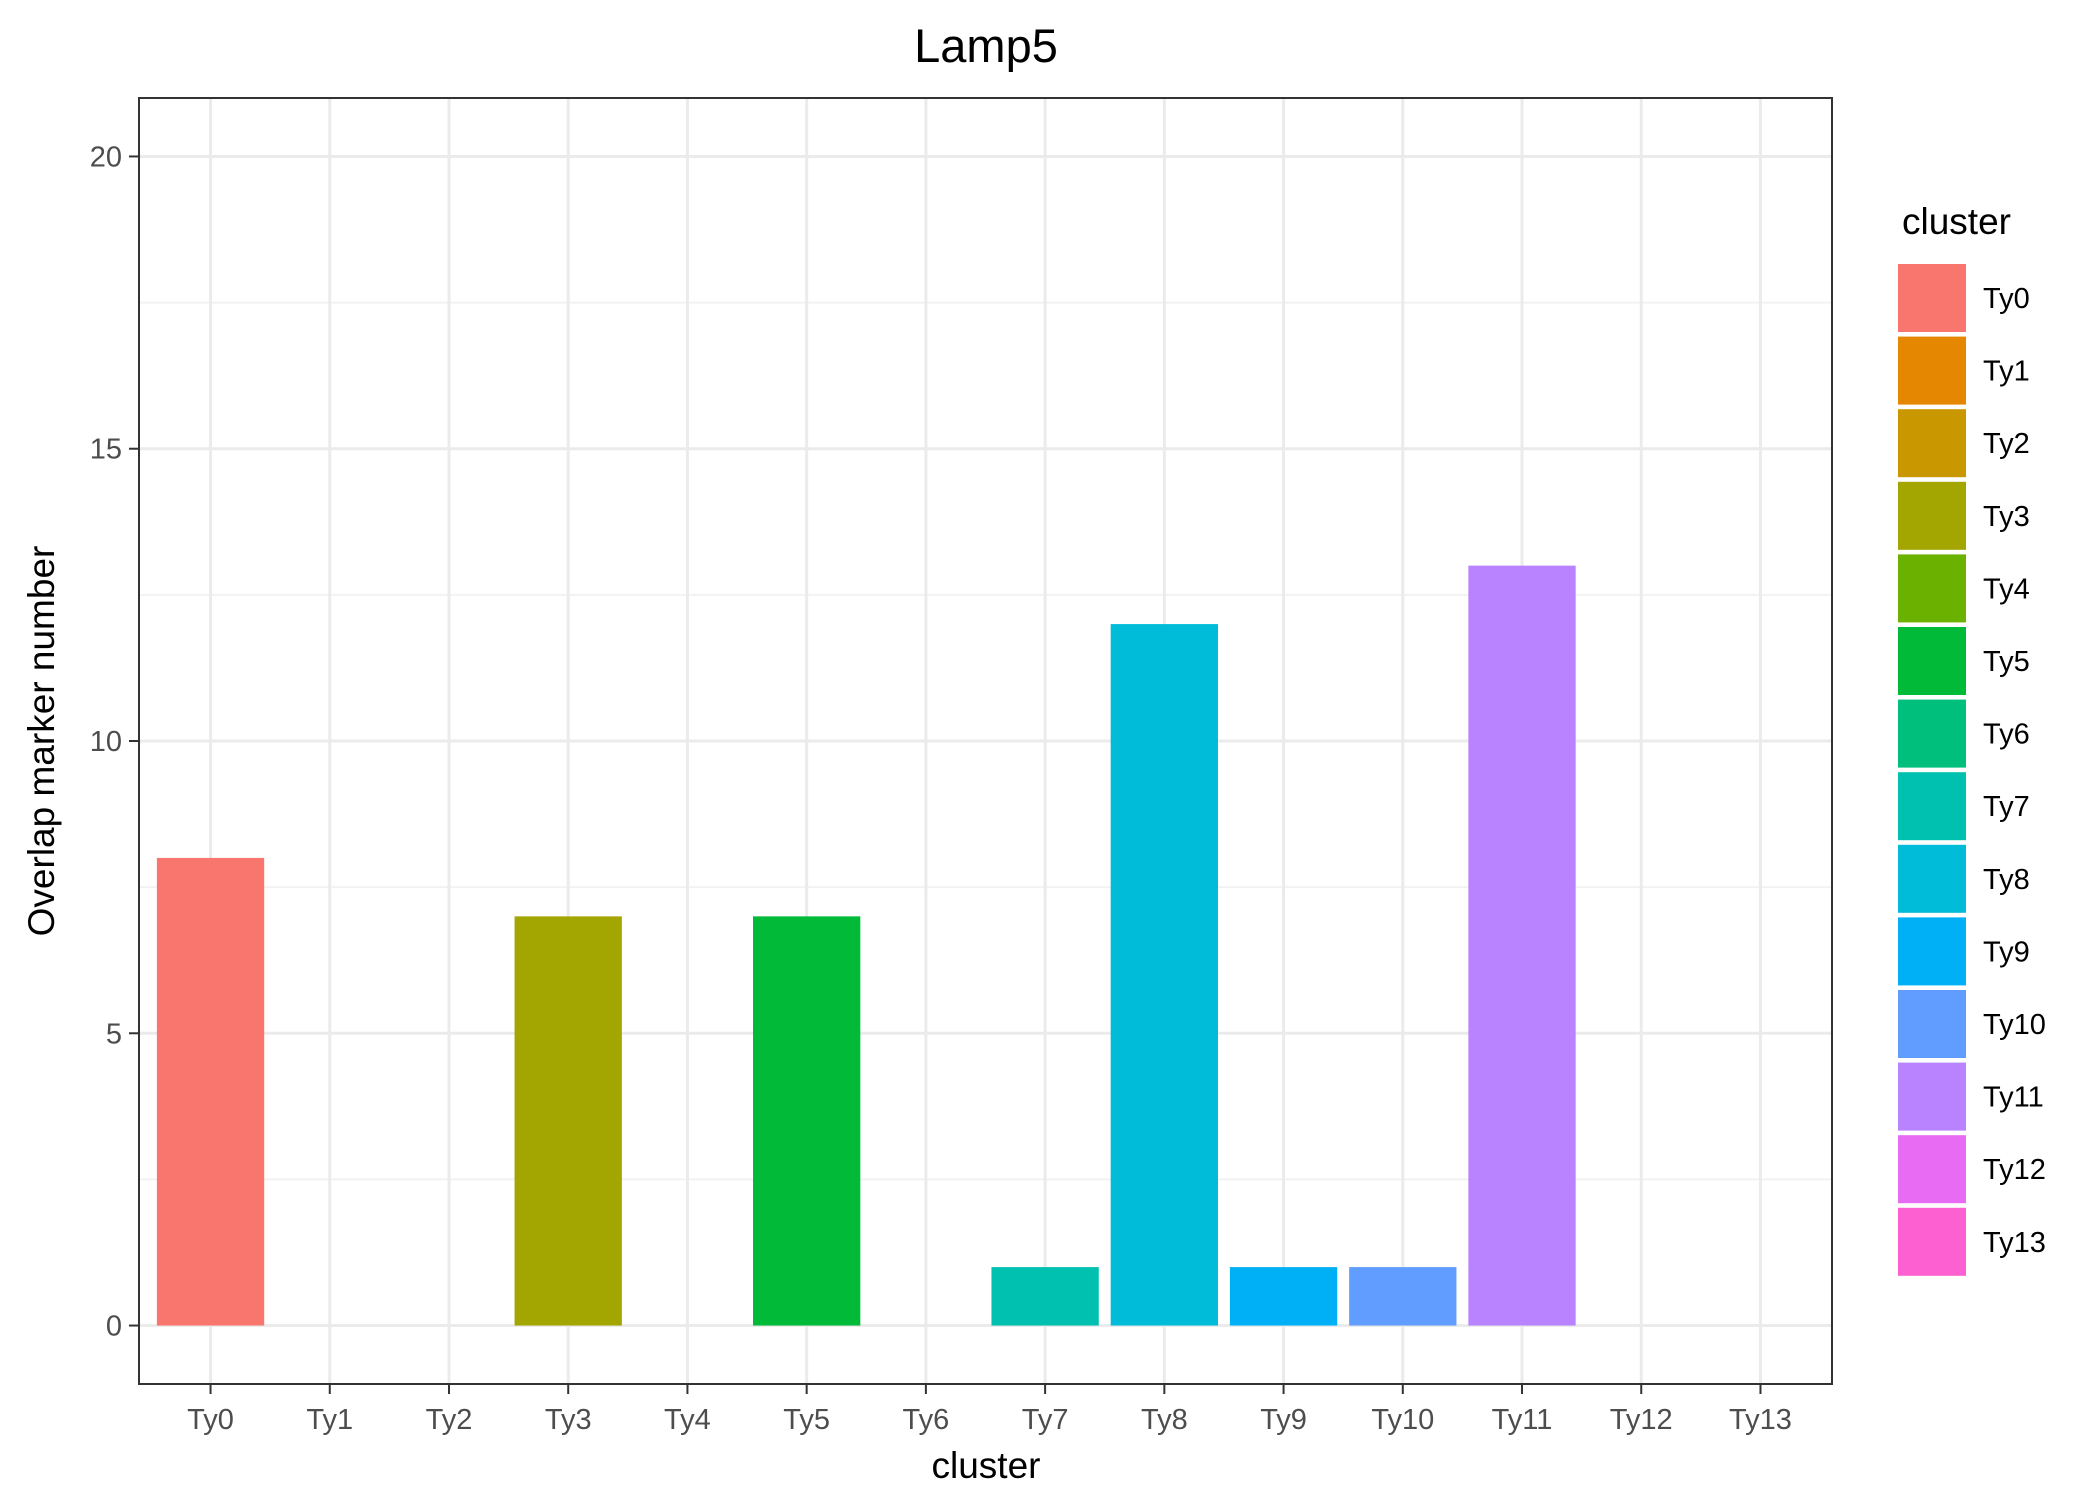 This screenshot has width=2100, height=1499. I want to click on bar-Ty5, so click(807, 1121).